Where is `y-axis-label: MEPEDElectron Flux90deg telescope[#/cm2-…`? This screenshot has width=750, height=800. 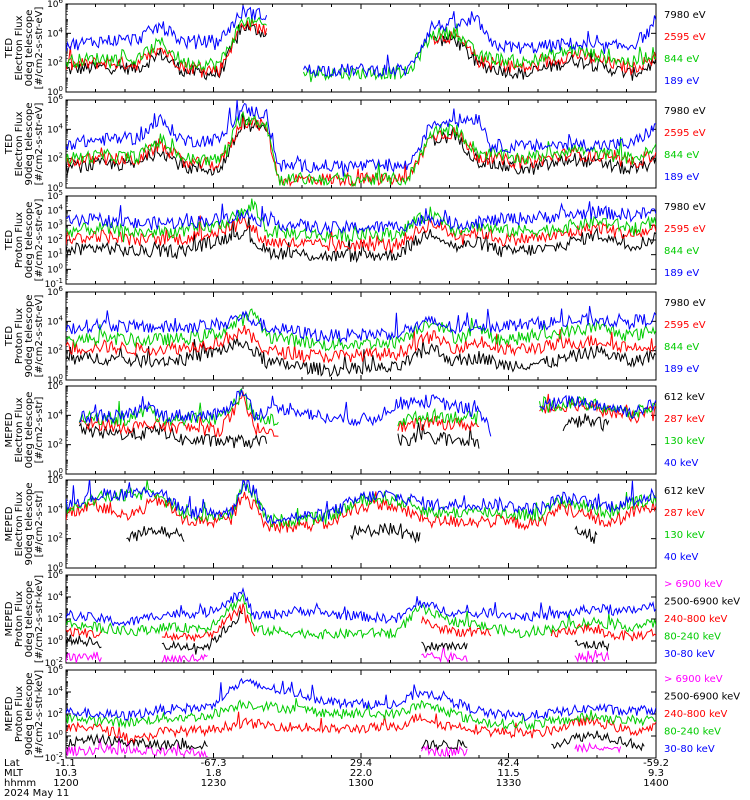
y-axis-label: MEPEDElectron Flux90deg telescope[#/cm2-… is located at coordinates (24, 523).